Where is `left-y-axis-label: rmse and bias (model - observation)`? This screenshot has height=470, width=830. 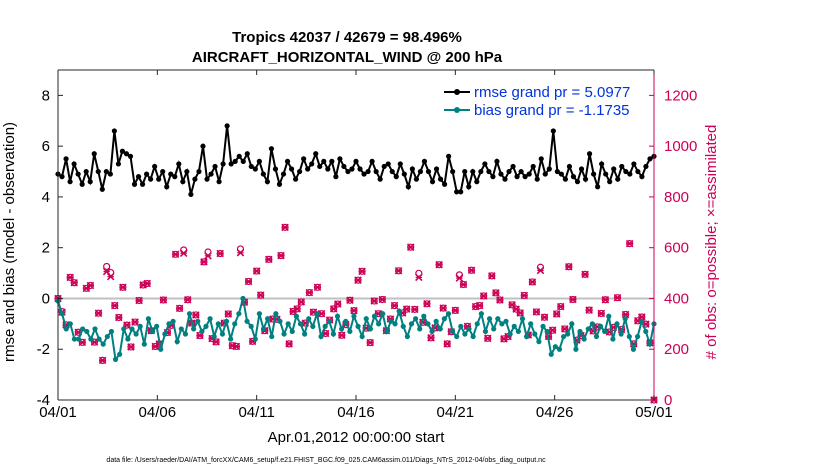
left-y-axis-label: rmse and bias (model - observation) is located at coordinates (9, 242).